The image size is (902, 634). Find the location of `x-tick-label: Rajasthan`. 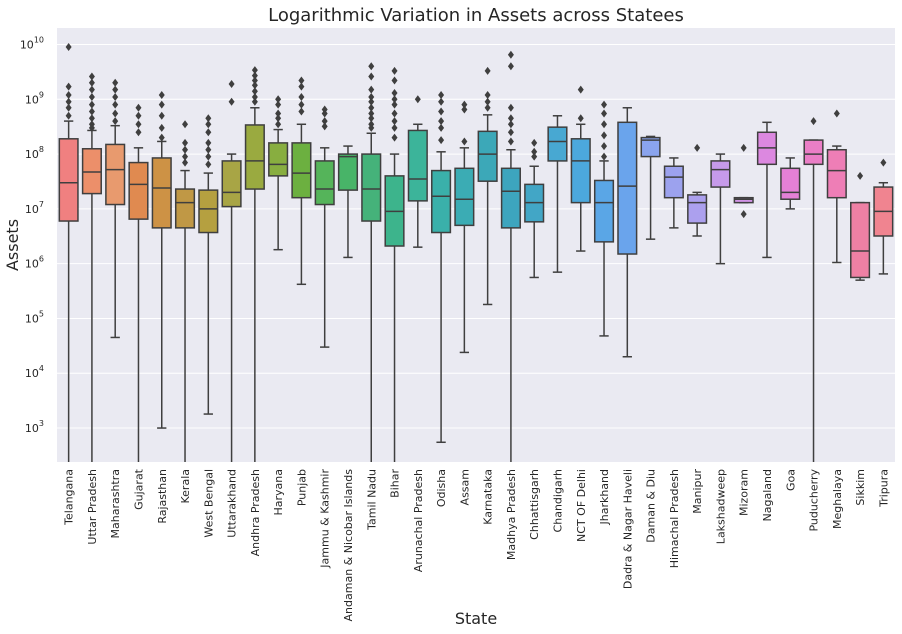

x-tick-label: Rajasthan is located at coordinates (162, 496).